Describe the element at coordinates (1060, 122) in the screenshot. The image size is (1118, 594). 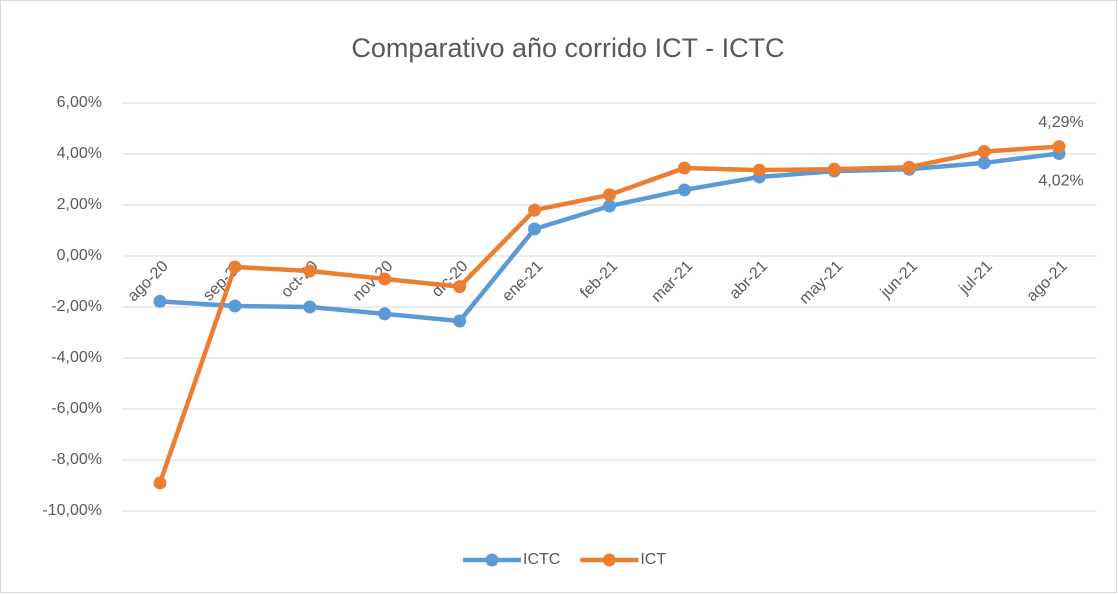
I see `data-label: 4,29%` at that location.